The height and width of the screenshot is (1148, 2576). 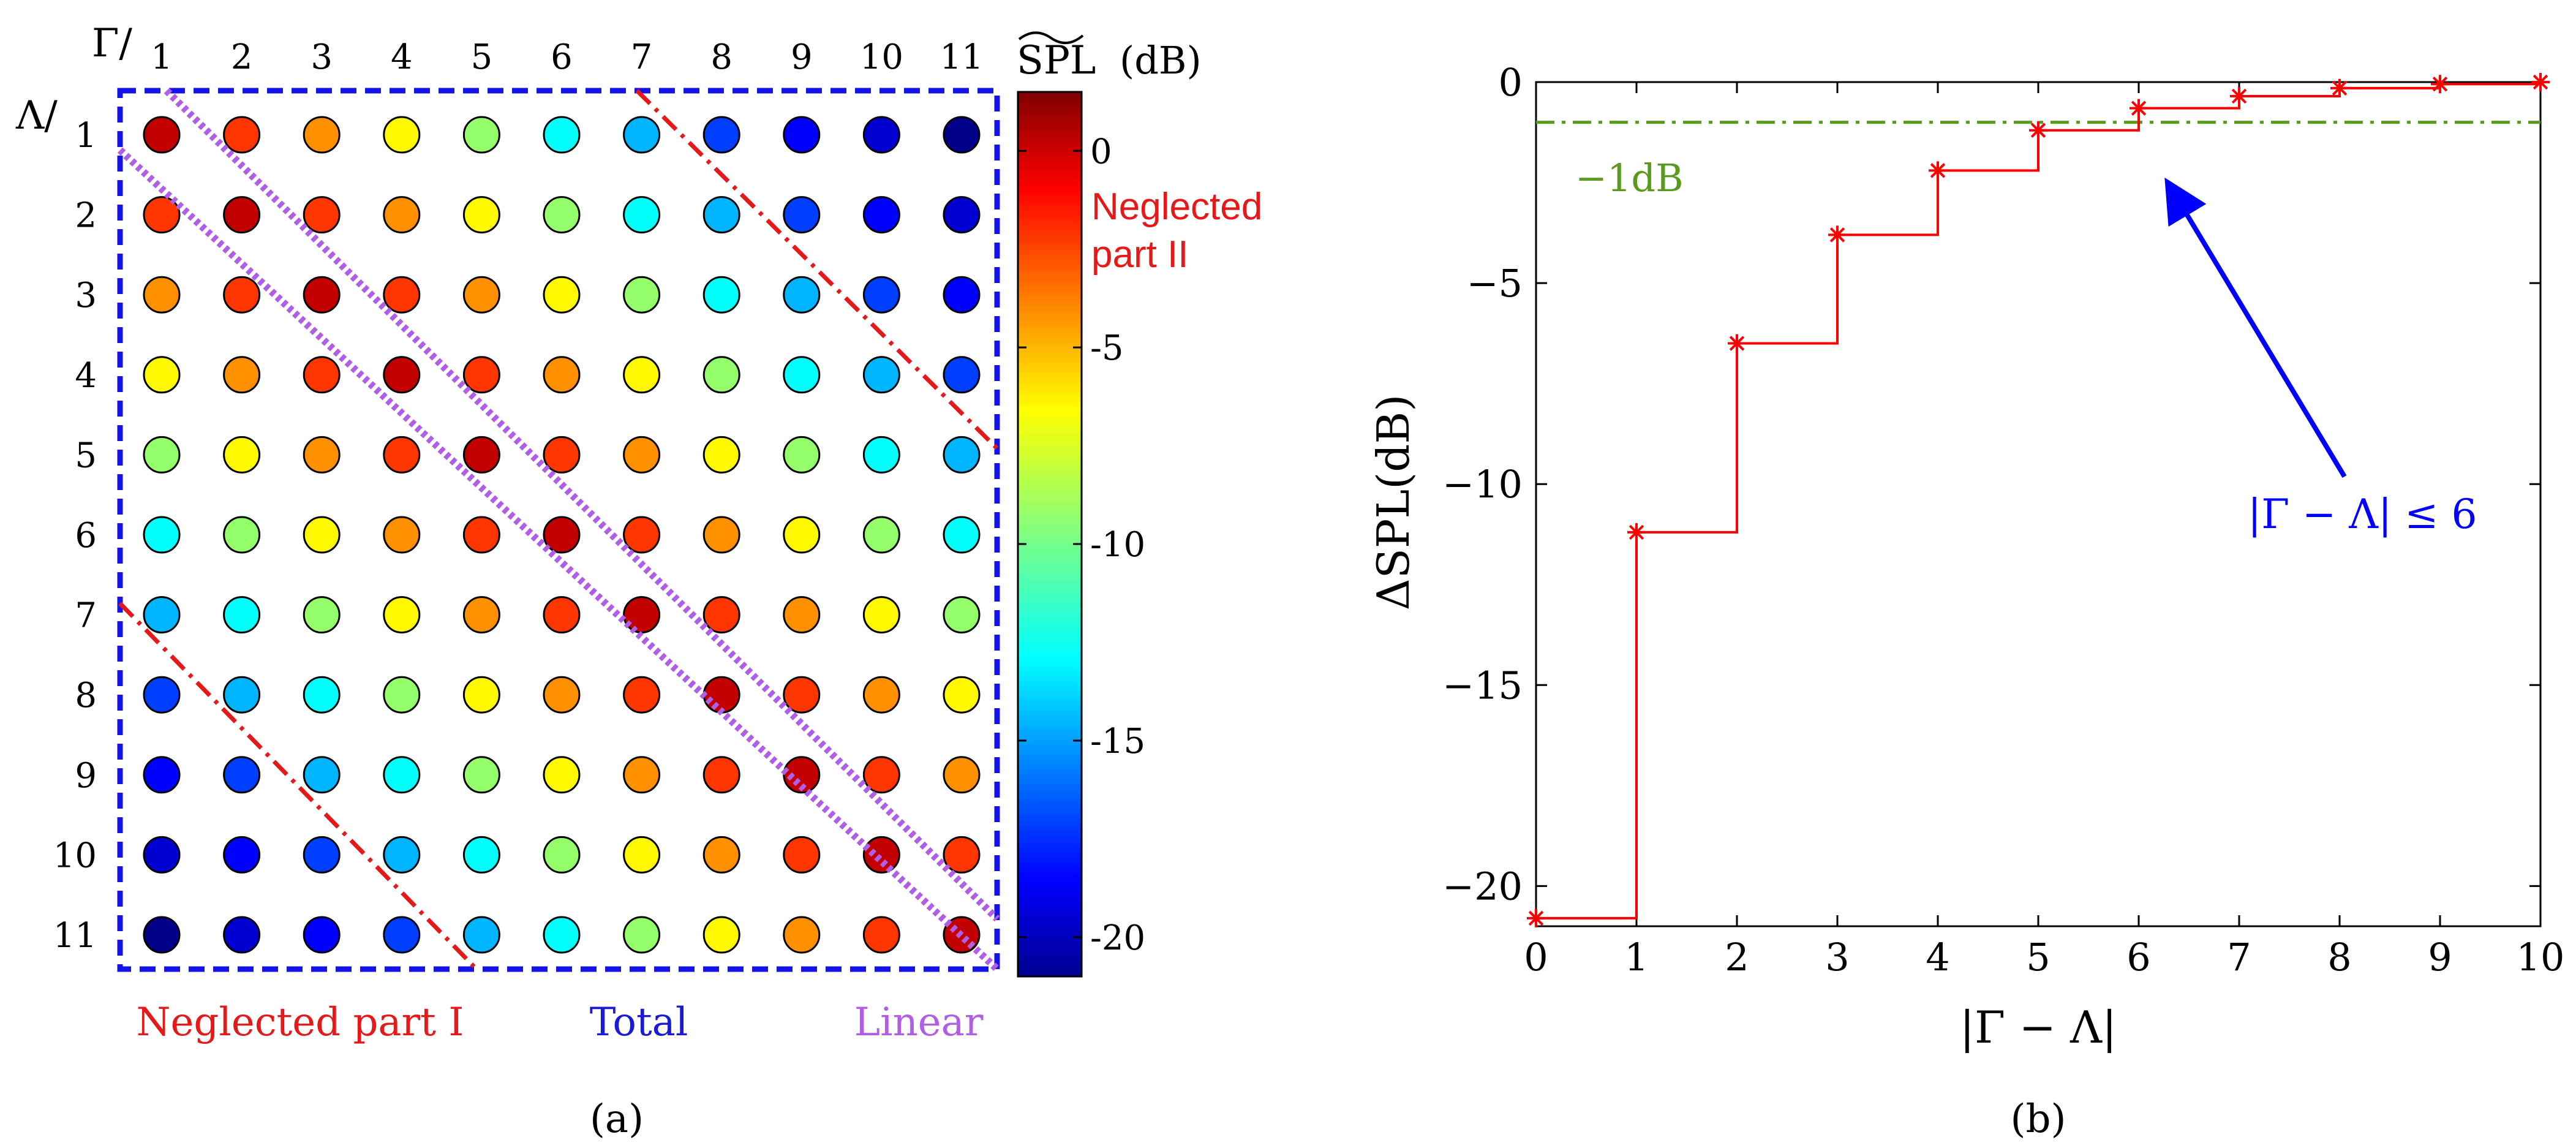 What do you see at coordinates (86, 536) in the screenshot?
I see `lambda-tick-label: 6` at bounding box center [86, 536].